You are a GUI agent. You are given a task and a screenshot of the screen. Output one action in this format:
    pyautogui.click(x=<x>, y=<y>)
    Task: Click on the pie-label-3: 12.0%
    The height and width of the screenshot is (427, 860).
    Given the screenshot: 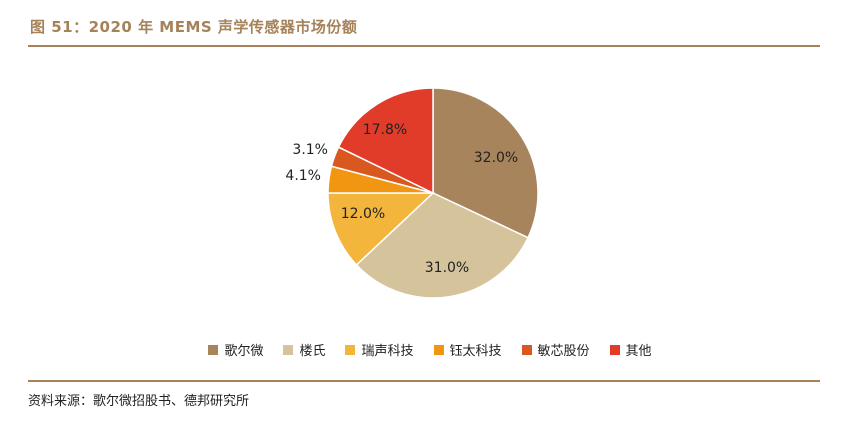 What is the action you would take?
    pyautogui.click(x=363, y=214)
    